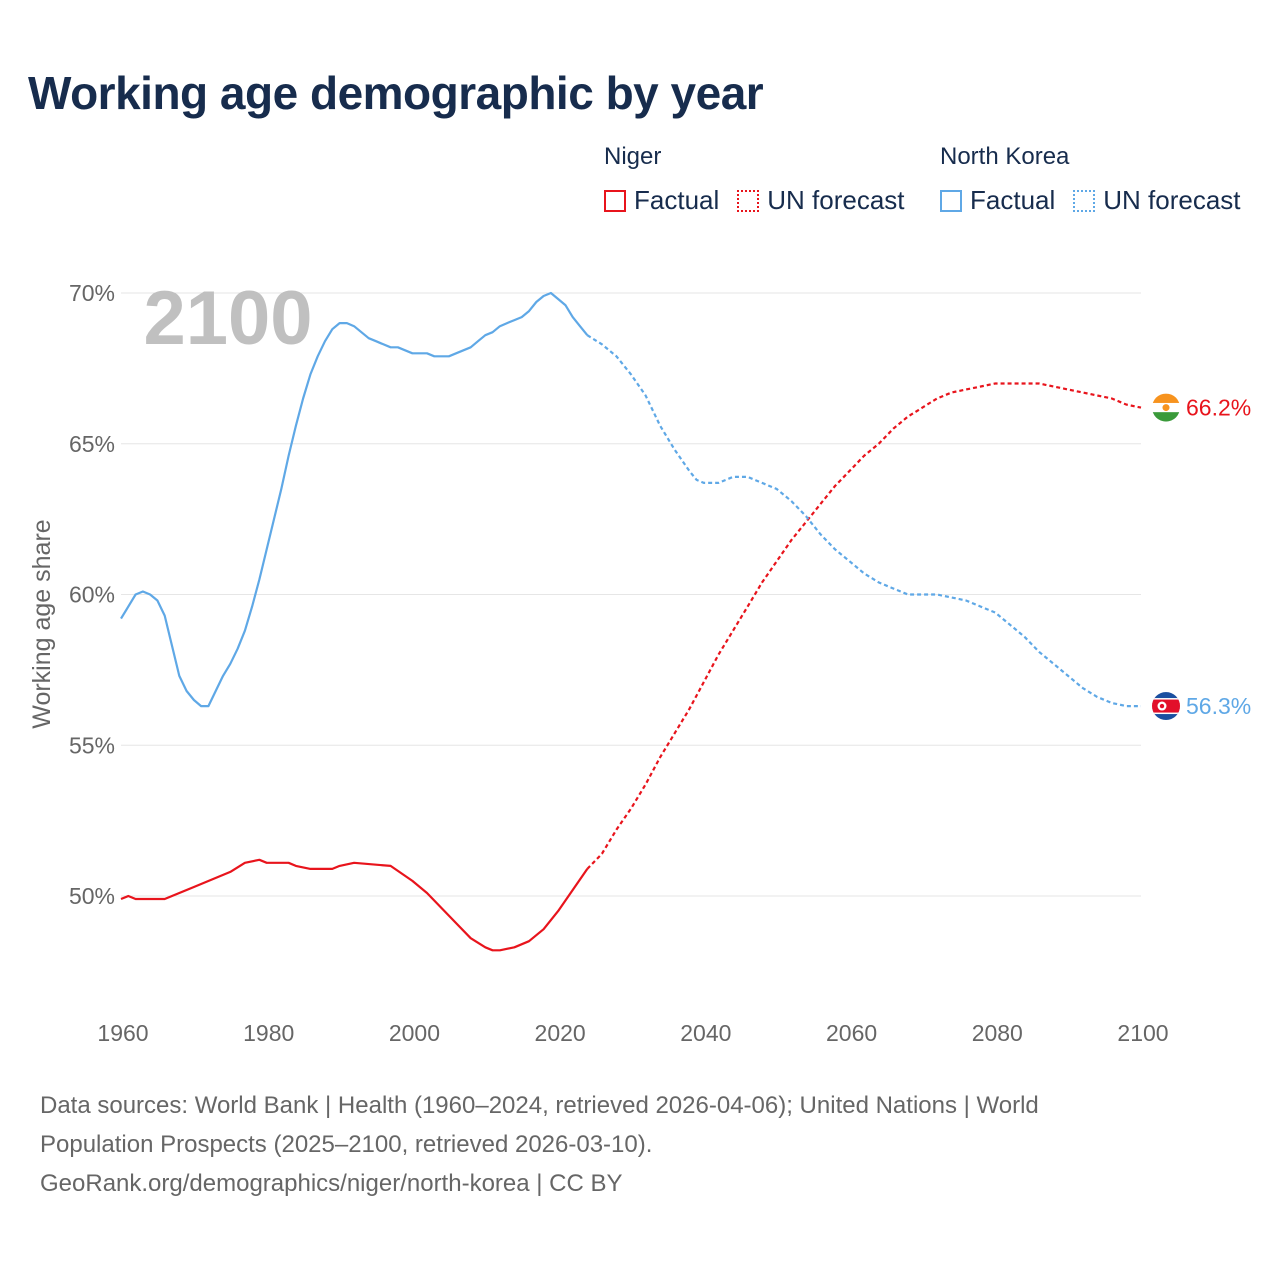  I want to click on flag-star, so click(1162, 706).